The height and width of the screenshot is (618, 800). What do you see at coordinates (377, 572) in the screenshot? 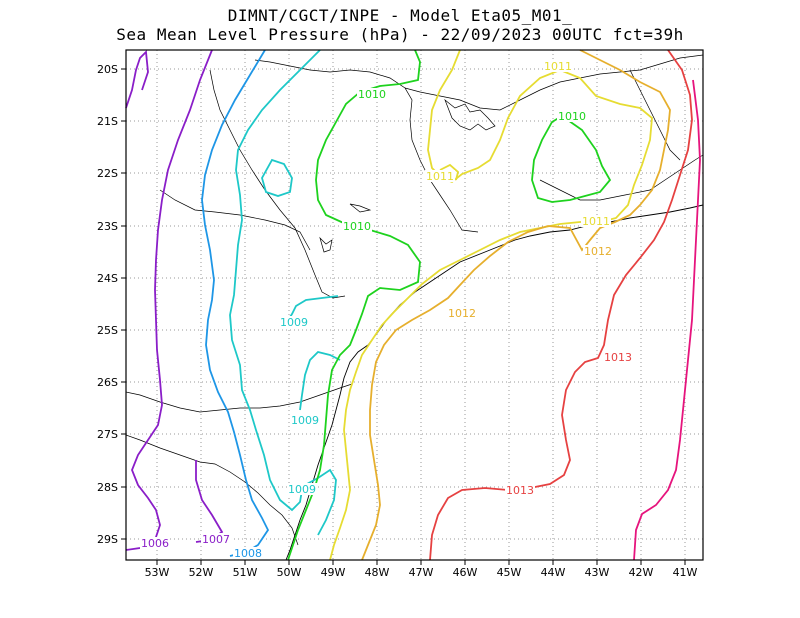
I see `lon-tick-label: 48W` at bounding box center [377, 572].